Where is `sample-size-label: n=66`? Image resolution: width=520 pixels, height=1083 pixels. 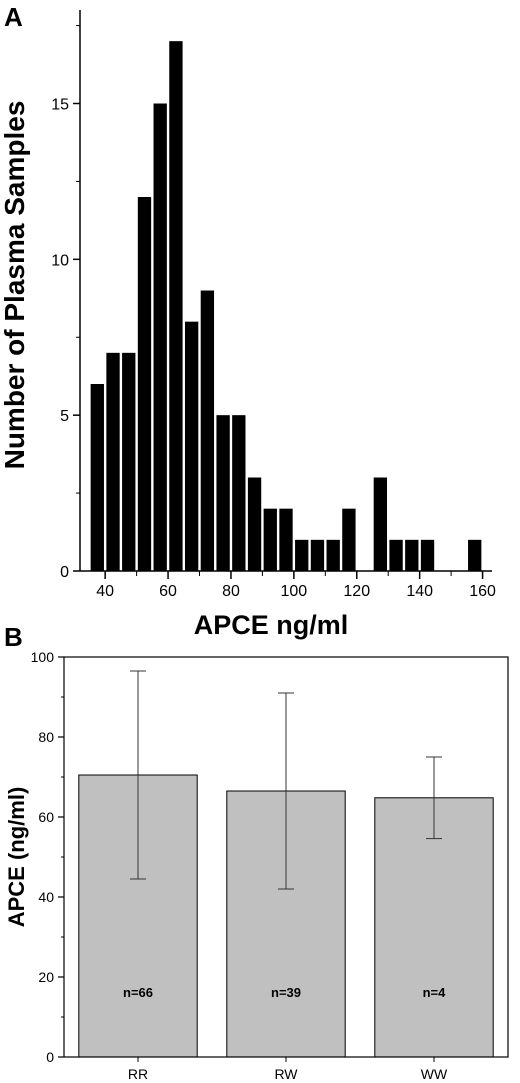
sample-size-label: n=66 is located at coordinates (138, 992).